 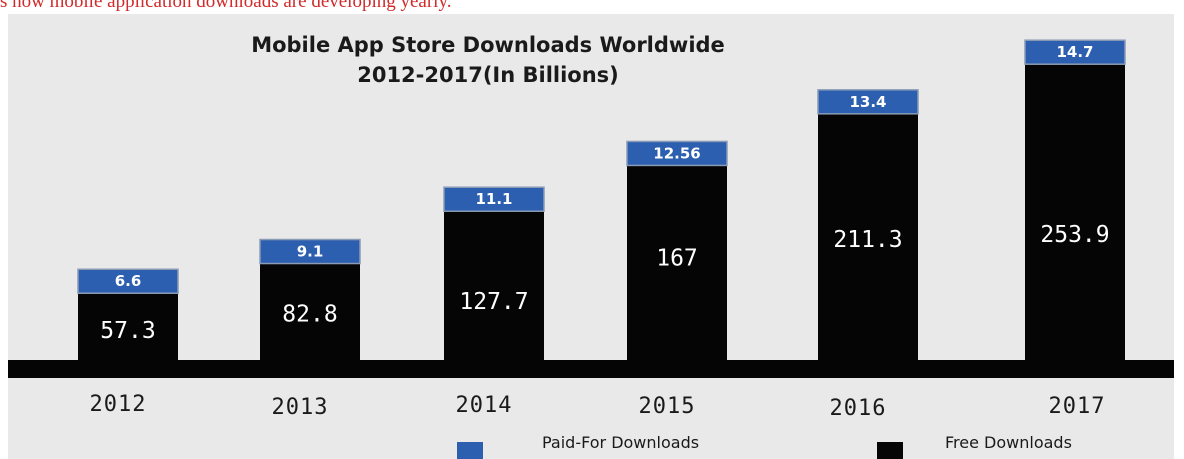 I want to click on legend: Paid-For Downloads Free Downloads, so click(x=764, y=446).